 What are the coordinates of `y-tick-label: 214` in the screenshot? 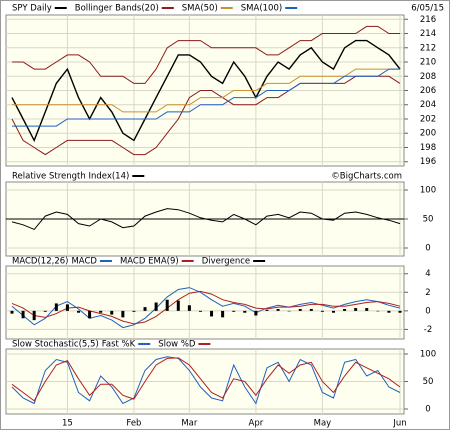 It's located at (428, 34).